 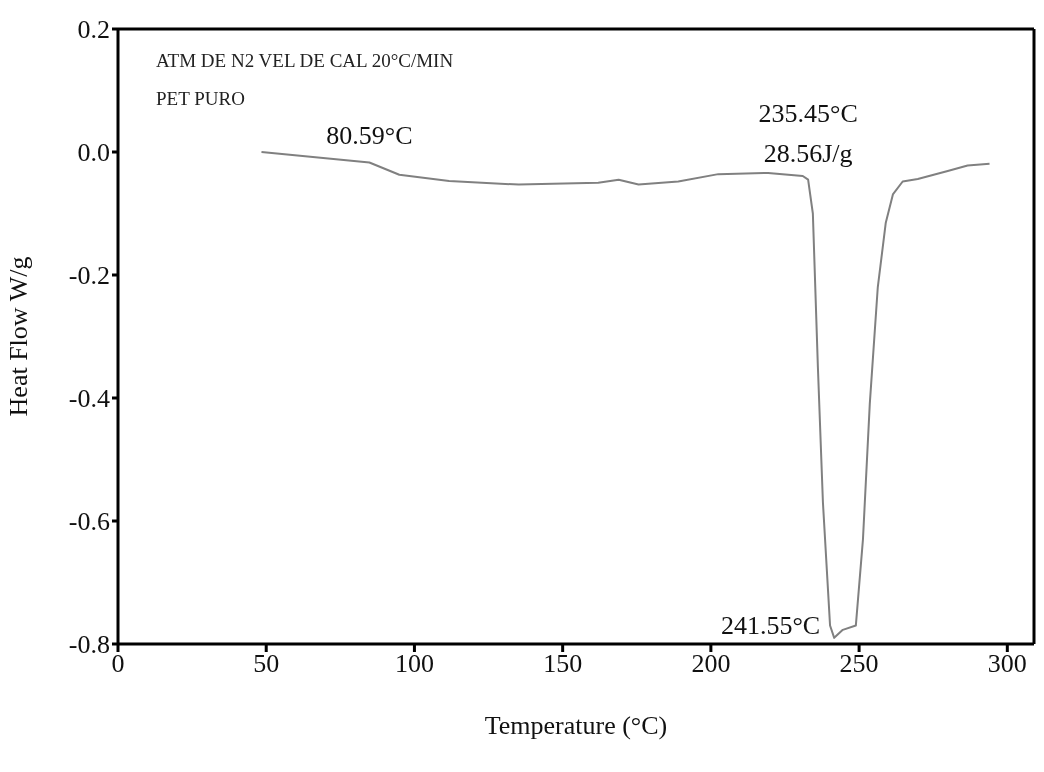 I want to click on x-tick-label: 50, so click(x=266, y=664).